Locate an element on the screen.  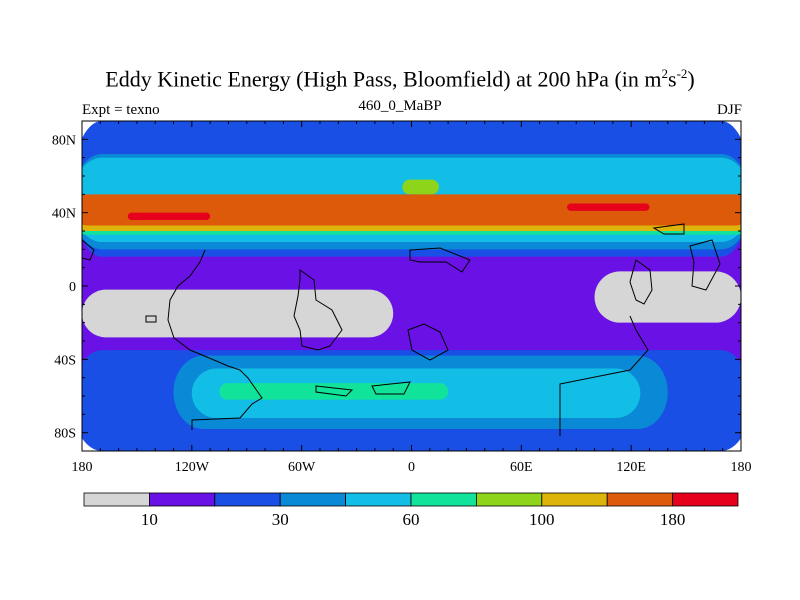
y-tick-label: 0 is located at coordinates (72, 287).